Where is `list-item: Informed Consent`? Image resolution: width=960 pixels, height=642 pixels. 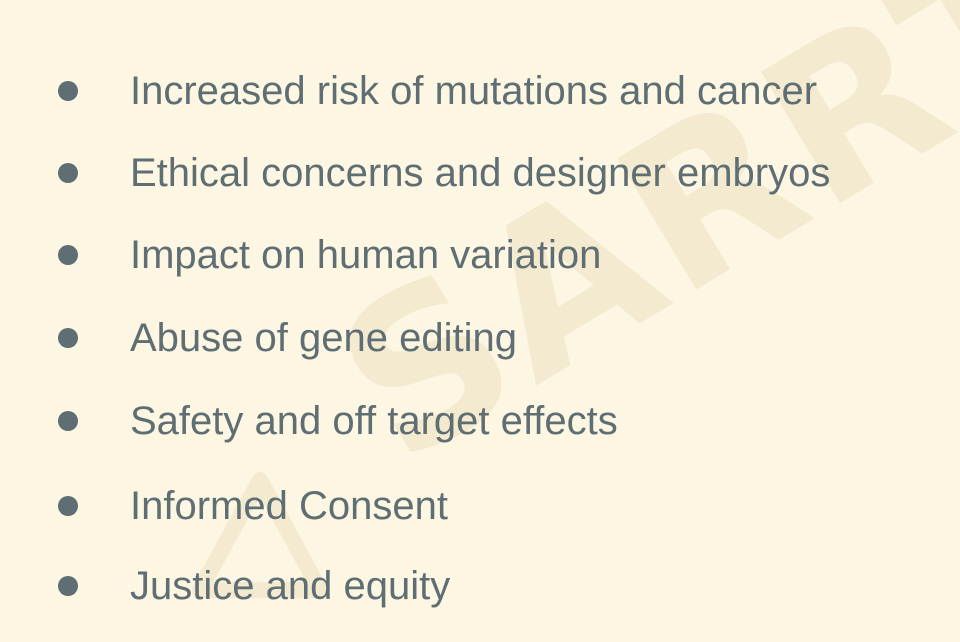
list-item: Informed Consent is located at coordinates (498, 506).